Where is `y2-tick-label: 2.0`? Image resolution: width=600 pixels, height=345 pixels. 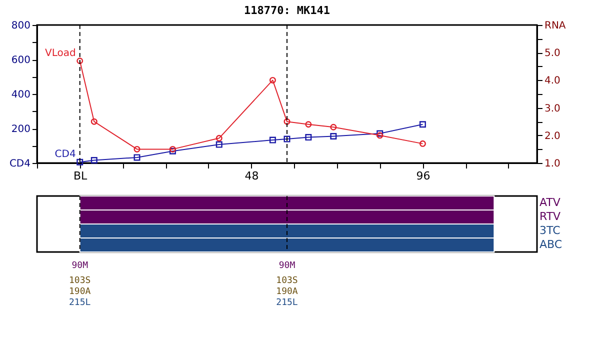 y2-tick-label: 2.0 is located at coordinates (552, 136).